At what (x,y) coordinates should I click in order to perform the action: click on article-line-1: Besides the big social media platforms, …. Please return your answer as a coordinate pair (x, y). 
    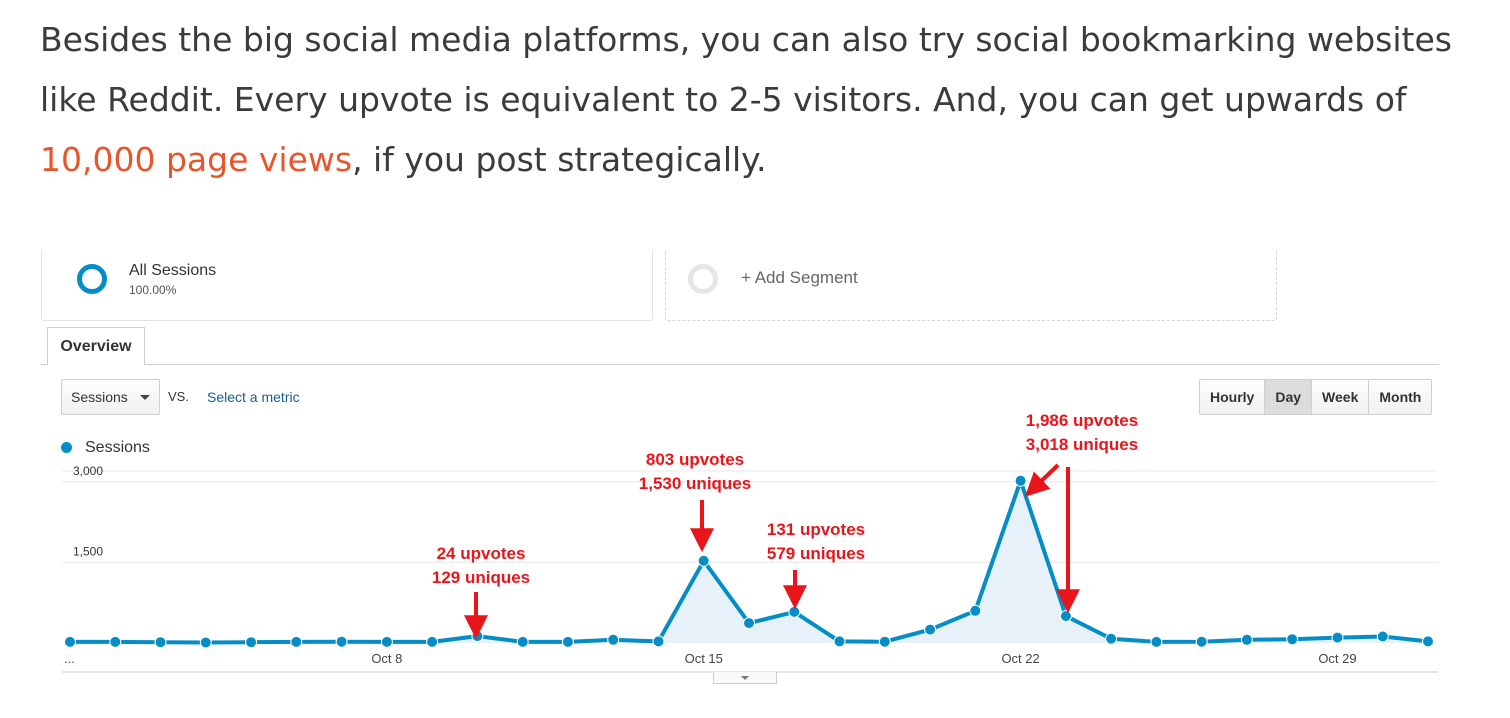
    Looking at the image, I should click on (746, 39).